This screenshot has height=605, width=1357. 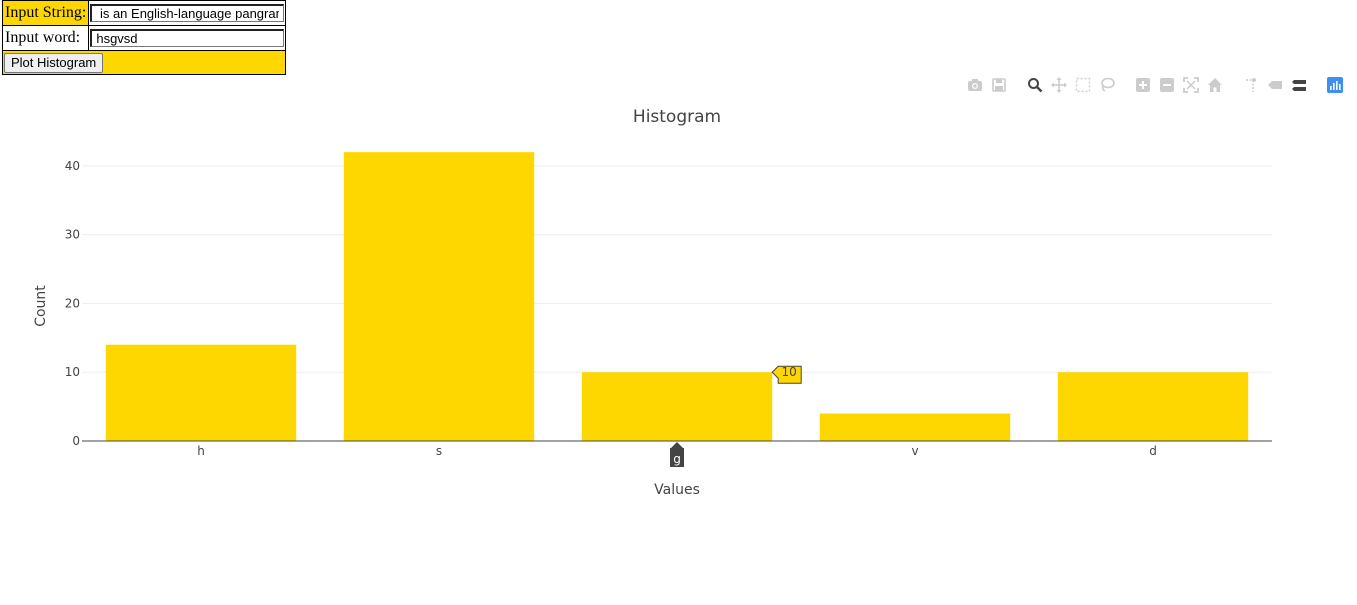 What do you see at coordinates (975, 85) in the screenshot?
I see `camera-icon` at bounding box center [975, 85].